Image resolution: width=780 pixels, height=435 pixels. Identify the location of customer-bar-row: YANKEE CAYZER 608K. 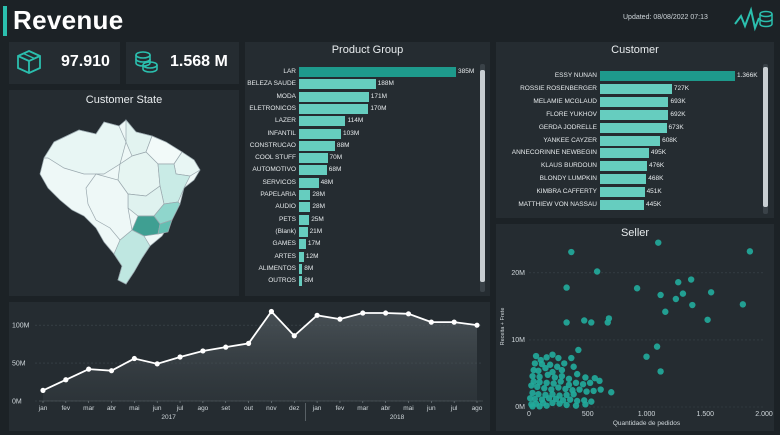
(635, 140).